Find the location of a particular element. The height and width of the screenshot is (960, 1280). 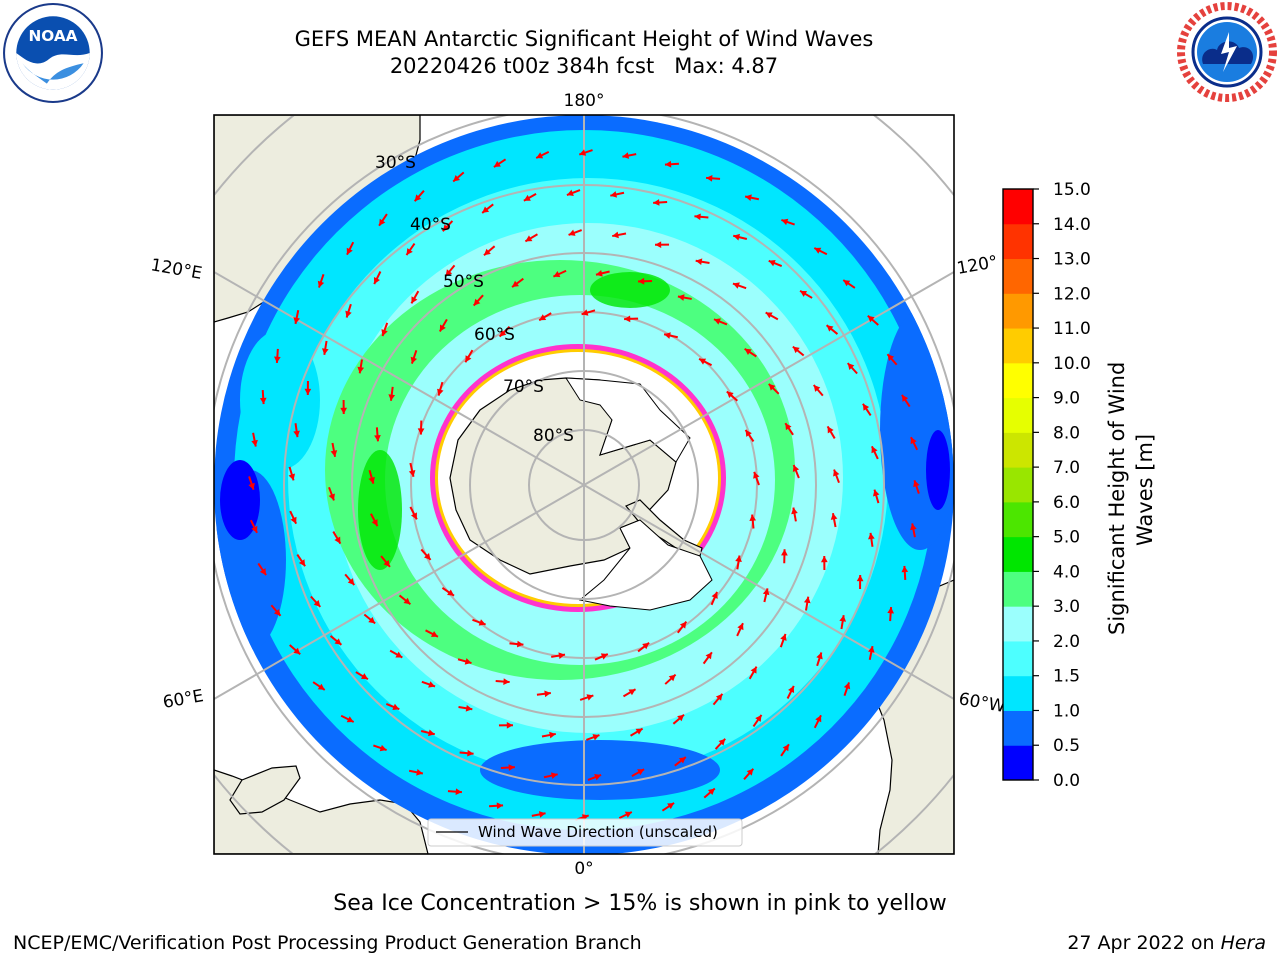

host-name: Hera is located at coordinates (1243, 943).